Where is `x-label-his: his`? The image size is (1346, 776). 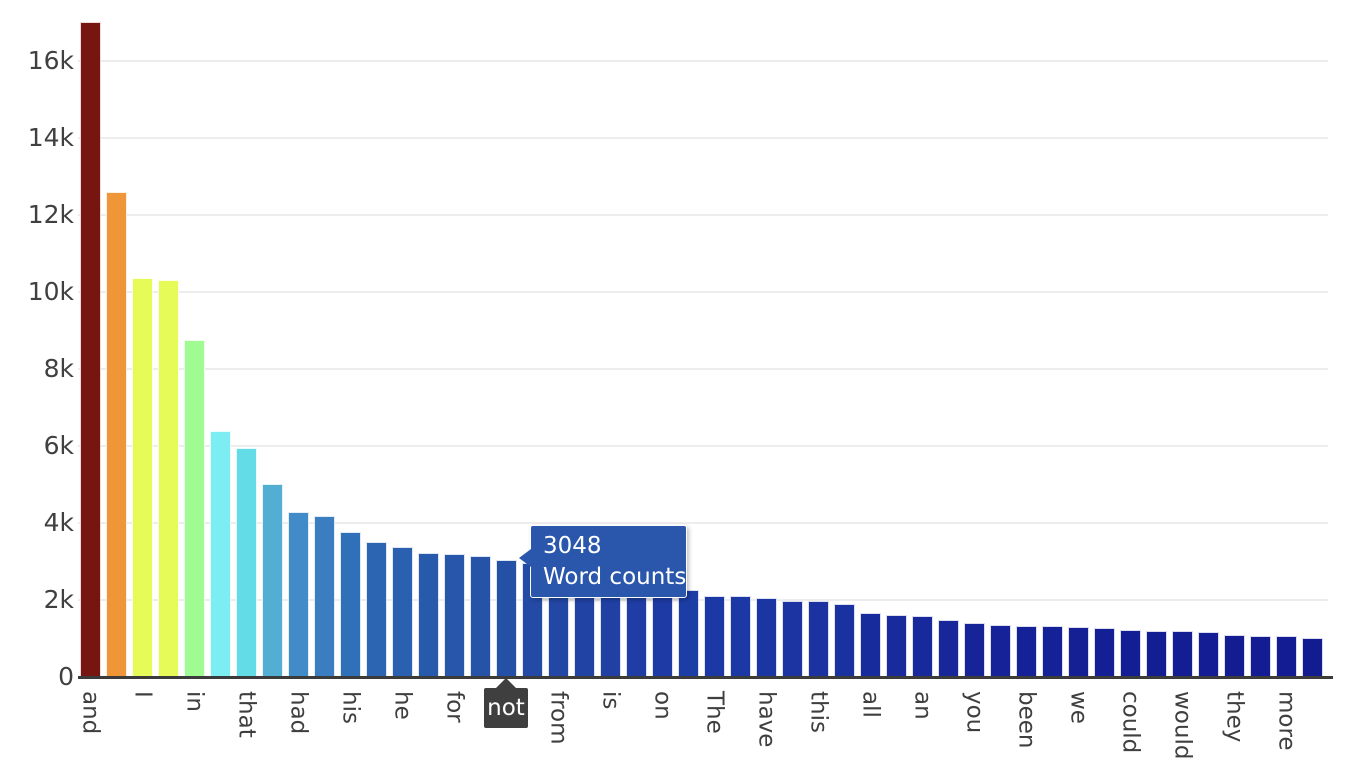
x-label-his: his is located at coordinates (350, 707).